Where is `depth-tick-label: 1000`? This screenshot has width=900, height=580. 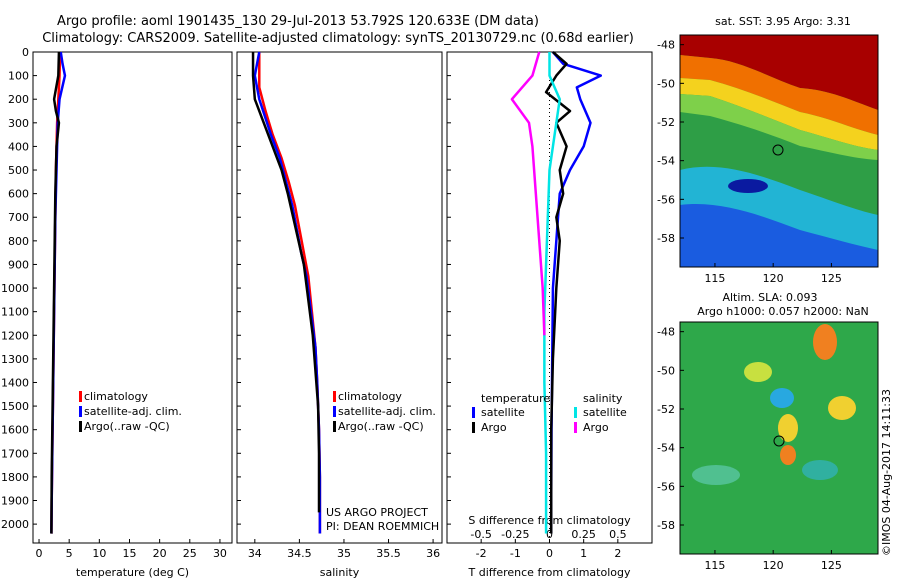
depth-tick-label: 1000 is located at coordinates (15, 288).